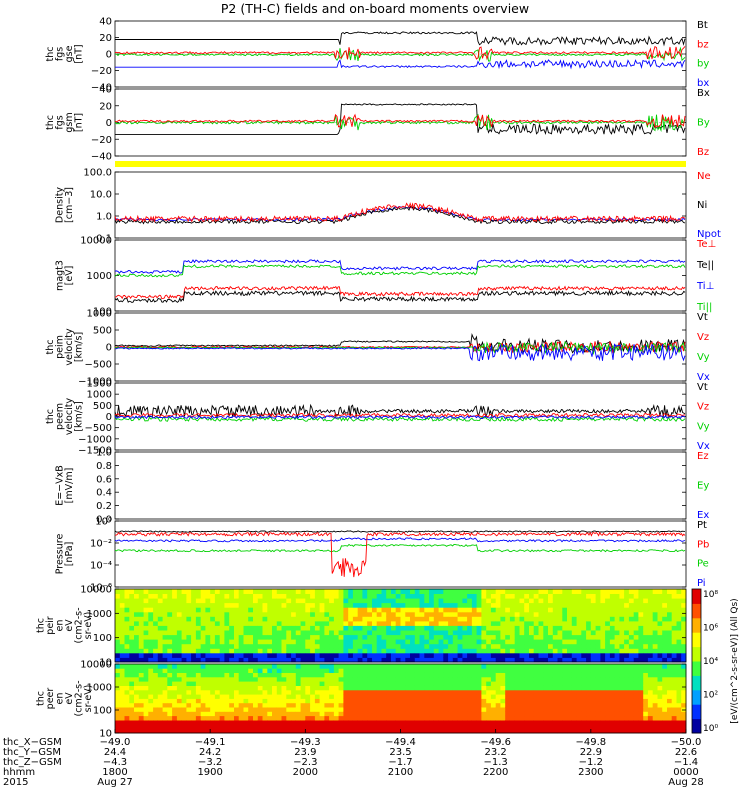 This screenshot has height=800, width=750. Describe the element at coordinates (59, 122) in the screenshot. I see `y-axis-label: fgs` at that location.